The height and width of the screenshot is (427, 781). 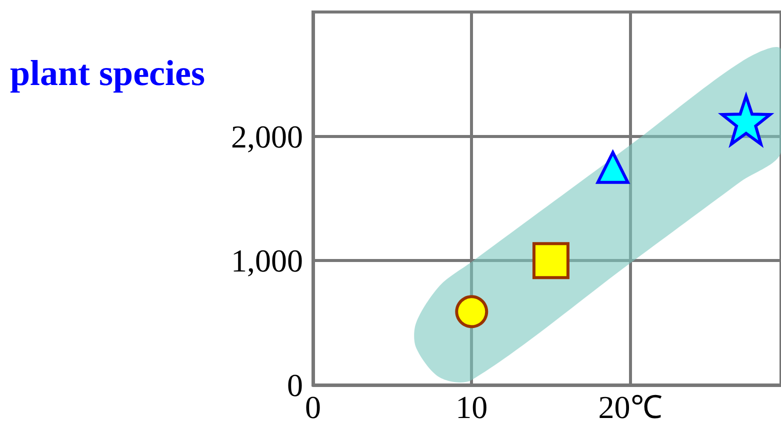 What do you see at coordinates (108, 73) in the screenshot?
I see `y-axis-title: plant species` at bounding box center [108, 73].